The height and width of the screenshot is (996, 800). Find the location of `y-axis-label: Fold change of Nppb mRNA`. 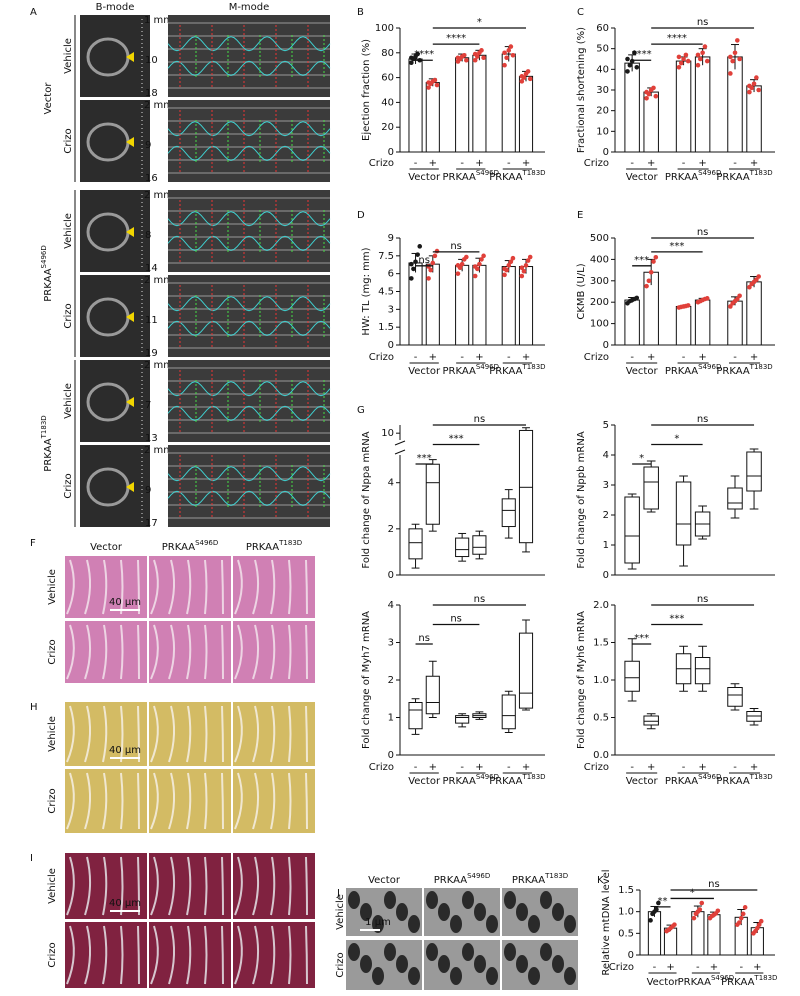

y-axis-label: Fold change of Nppb mRNA is located at coordinates (581, 499).